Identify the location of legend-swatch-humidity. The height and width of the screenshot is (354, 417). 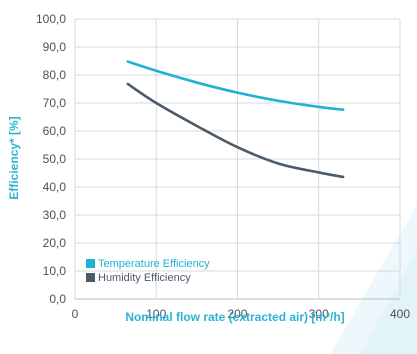
(90, 277).